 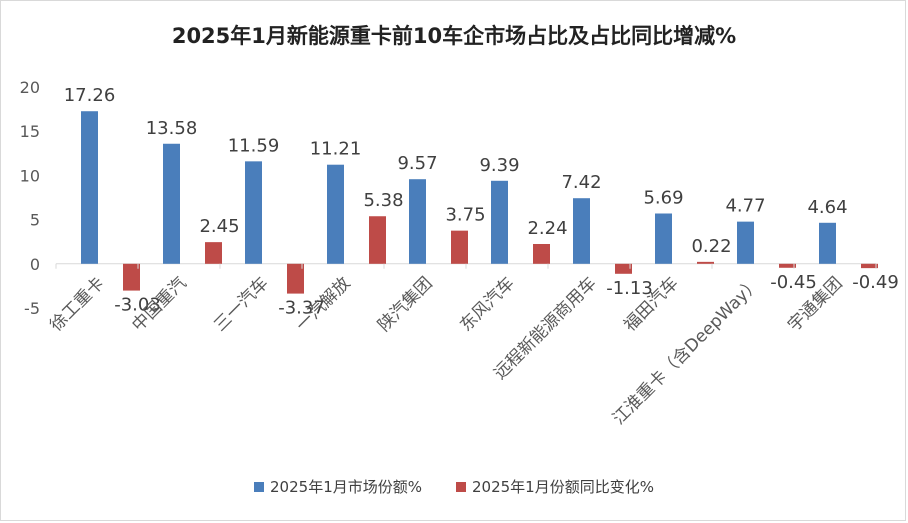 What do you see at coordinates (301, 308) in the screenshot?
I see `data-label-yoy-change: -3.37` at bounding box center [301, 308].